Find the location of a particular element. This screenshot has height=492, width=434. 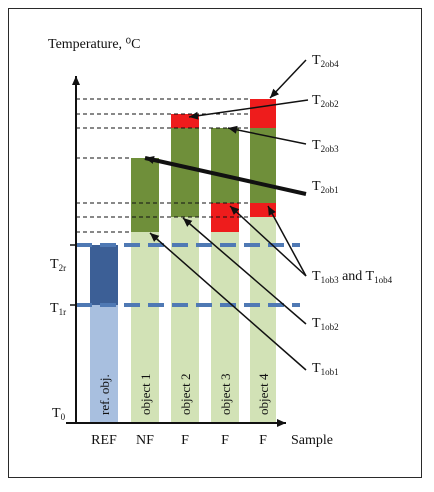

x-axis-title: Sample is located at coordinates (312, 440).